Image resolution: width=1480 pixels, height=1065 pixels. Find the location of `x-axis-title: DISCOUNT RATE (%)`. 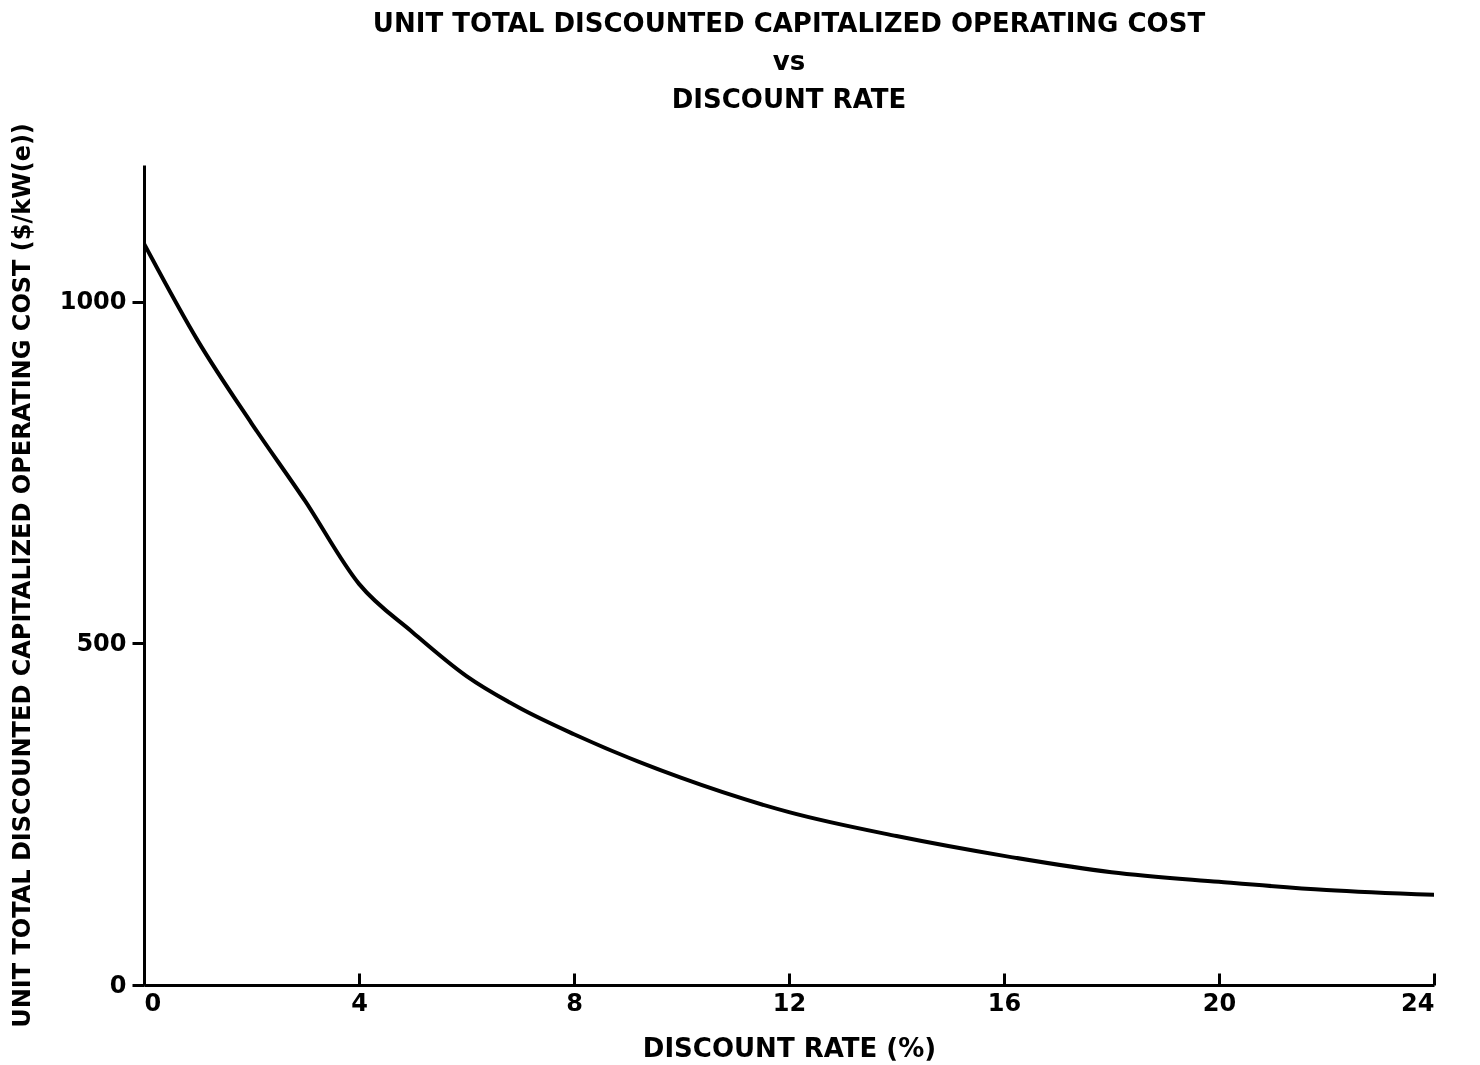

x-axis-title: DISCOUNT RATE (%) is located at coordinates (789, 1047).